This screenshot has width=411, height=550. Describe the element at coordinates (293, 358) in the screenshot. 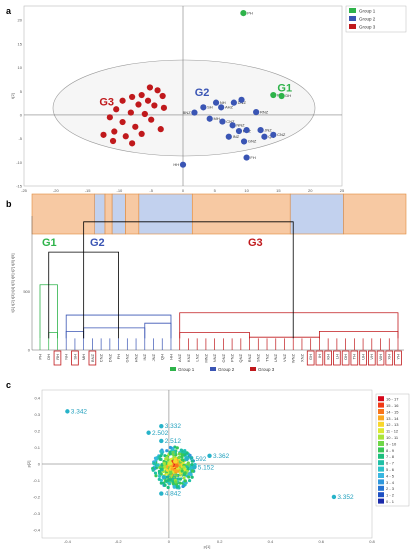

I see `leaf-label: WNZ` at that location.